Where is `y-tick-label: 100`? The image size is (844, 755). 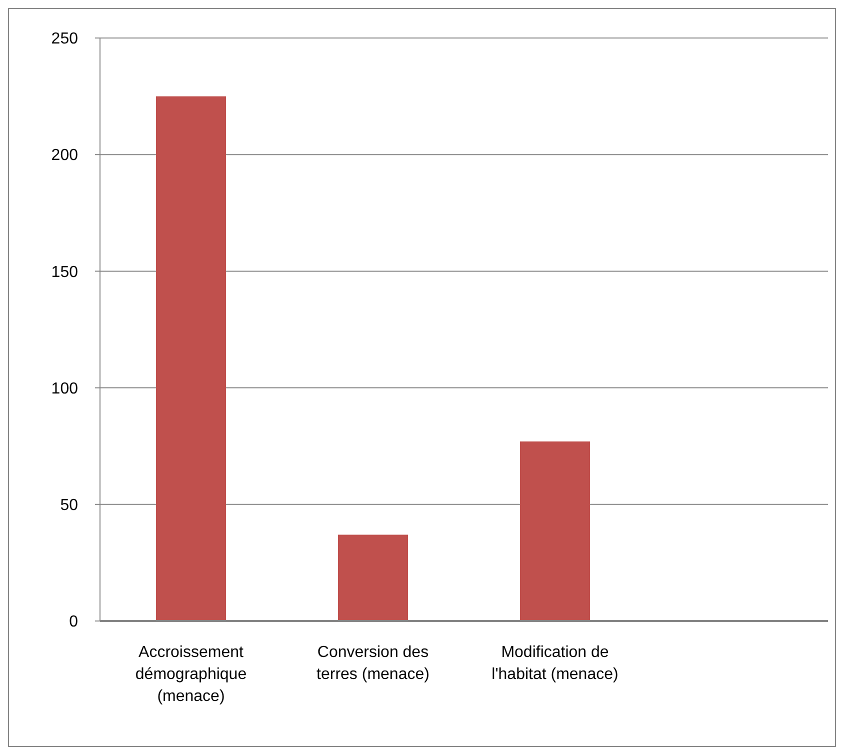
y-tick-label: 100 is located at coordinates (64, 389).